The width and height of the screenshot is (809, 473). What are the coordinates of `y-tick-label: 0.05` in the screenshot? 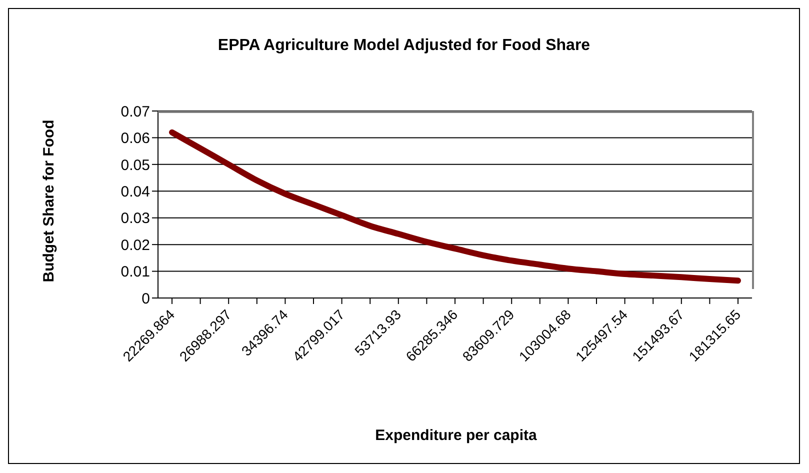 It's located at (135, 165).